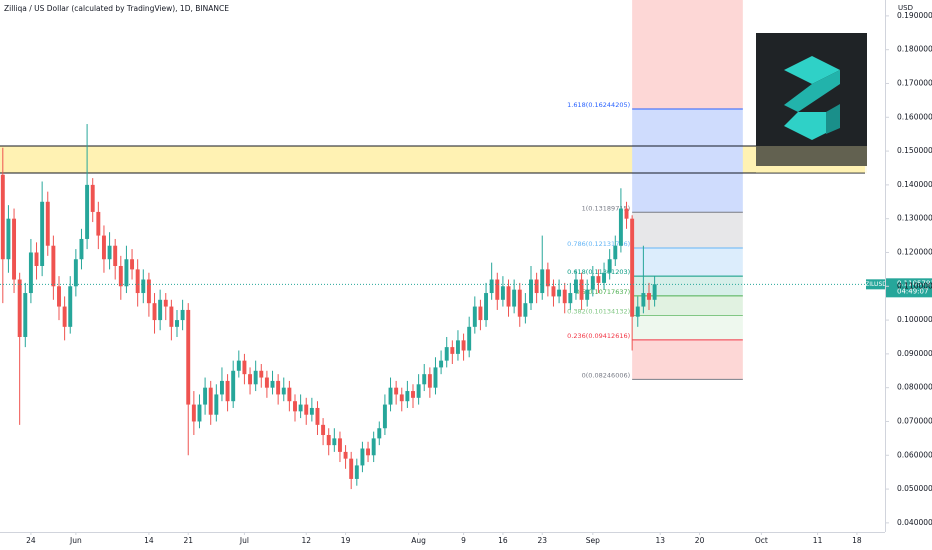 The width and height of the screenshot is (932, 550). What do you see at coordinates (914, 49) in the screenshot?
I see `y-tick-label: 0.18000000` at bounding box center [914, 49].